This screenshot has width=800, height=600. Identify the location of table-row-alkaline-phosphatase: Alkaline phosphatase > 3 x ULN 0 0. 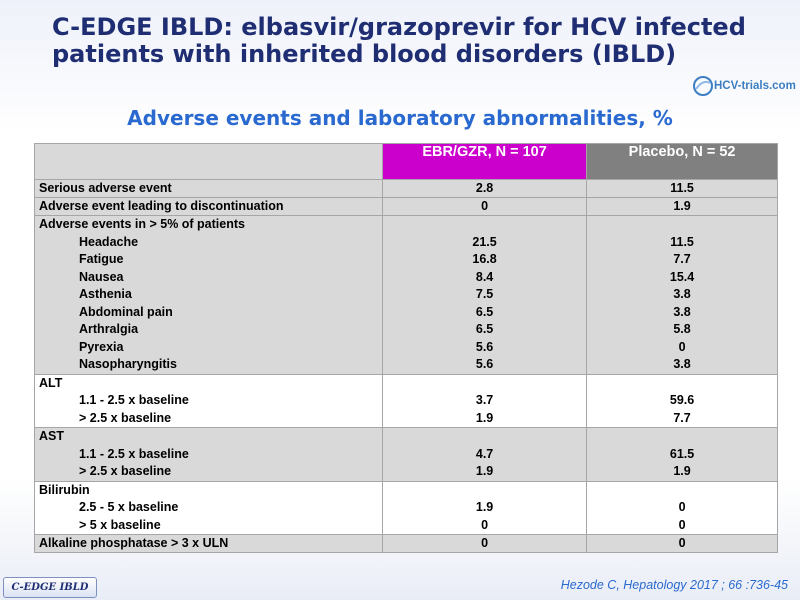
(405, 543).